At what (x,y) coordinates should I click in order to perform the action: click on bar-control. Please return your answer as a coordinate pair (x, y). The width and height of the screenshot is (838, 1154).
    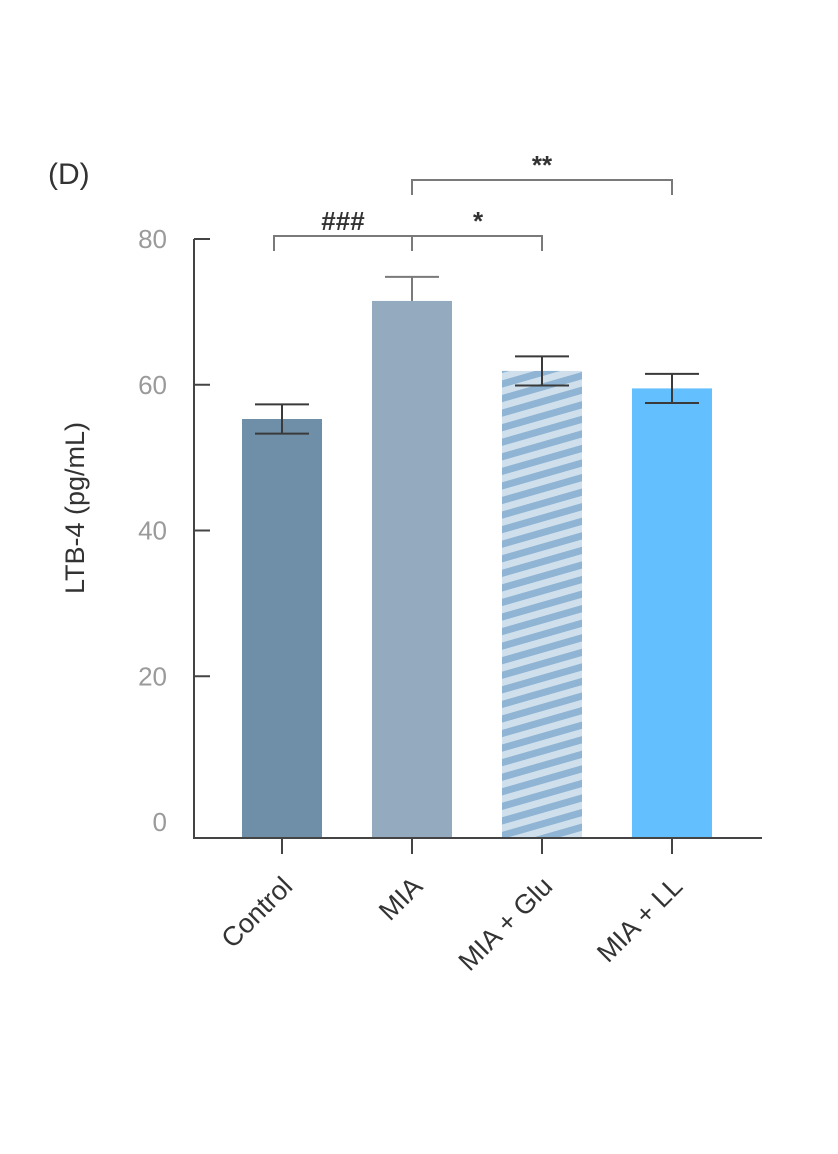
    Looking at the image, I should click on (282, 628).